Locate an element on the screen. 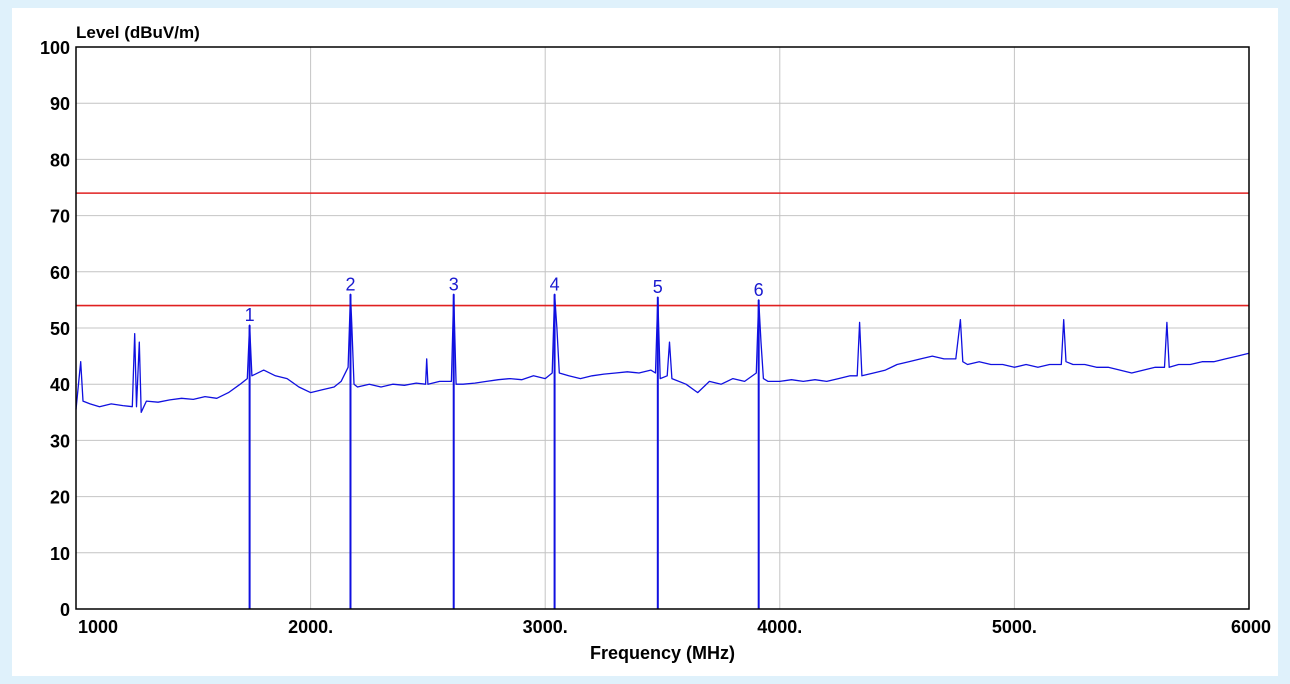 The image size is (1290, 684). y-tick-labels: 0 10 20 30 40 50 60 70 80 90 100 is located at coordinates (55, 329).